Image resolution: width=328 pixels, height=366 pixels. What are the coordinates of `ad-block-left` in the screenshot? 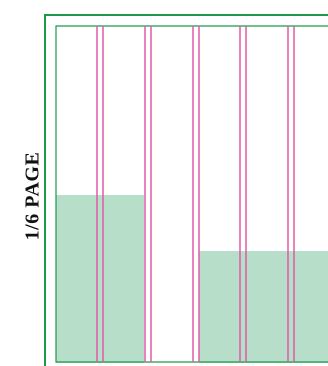 It's located at (100, 279).